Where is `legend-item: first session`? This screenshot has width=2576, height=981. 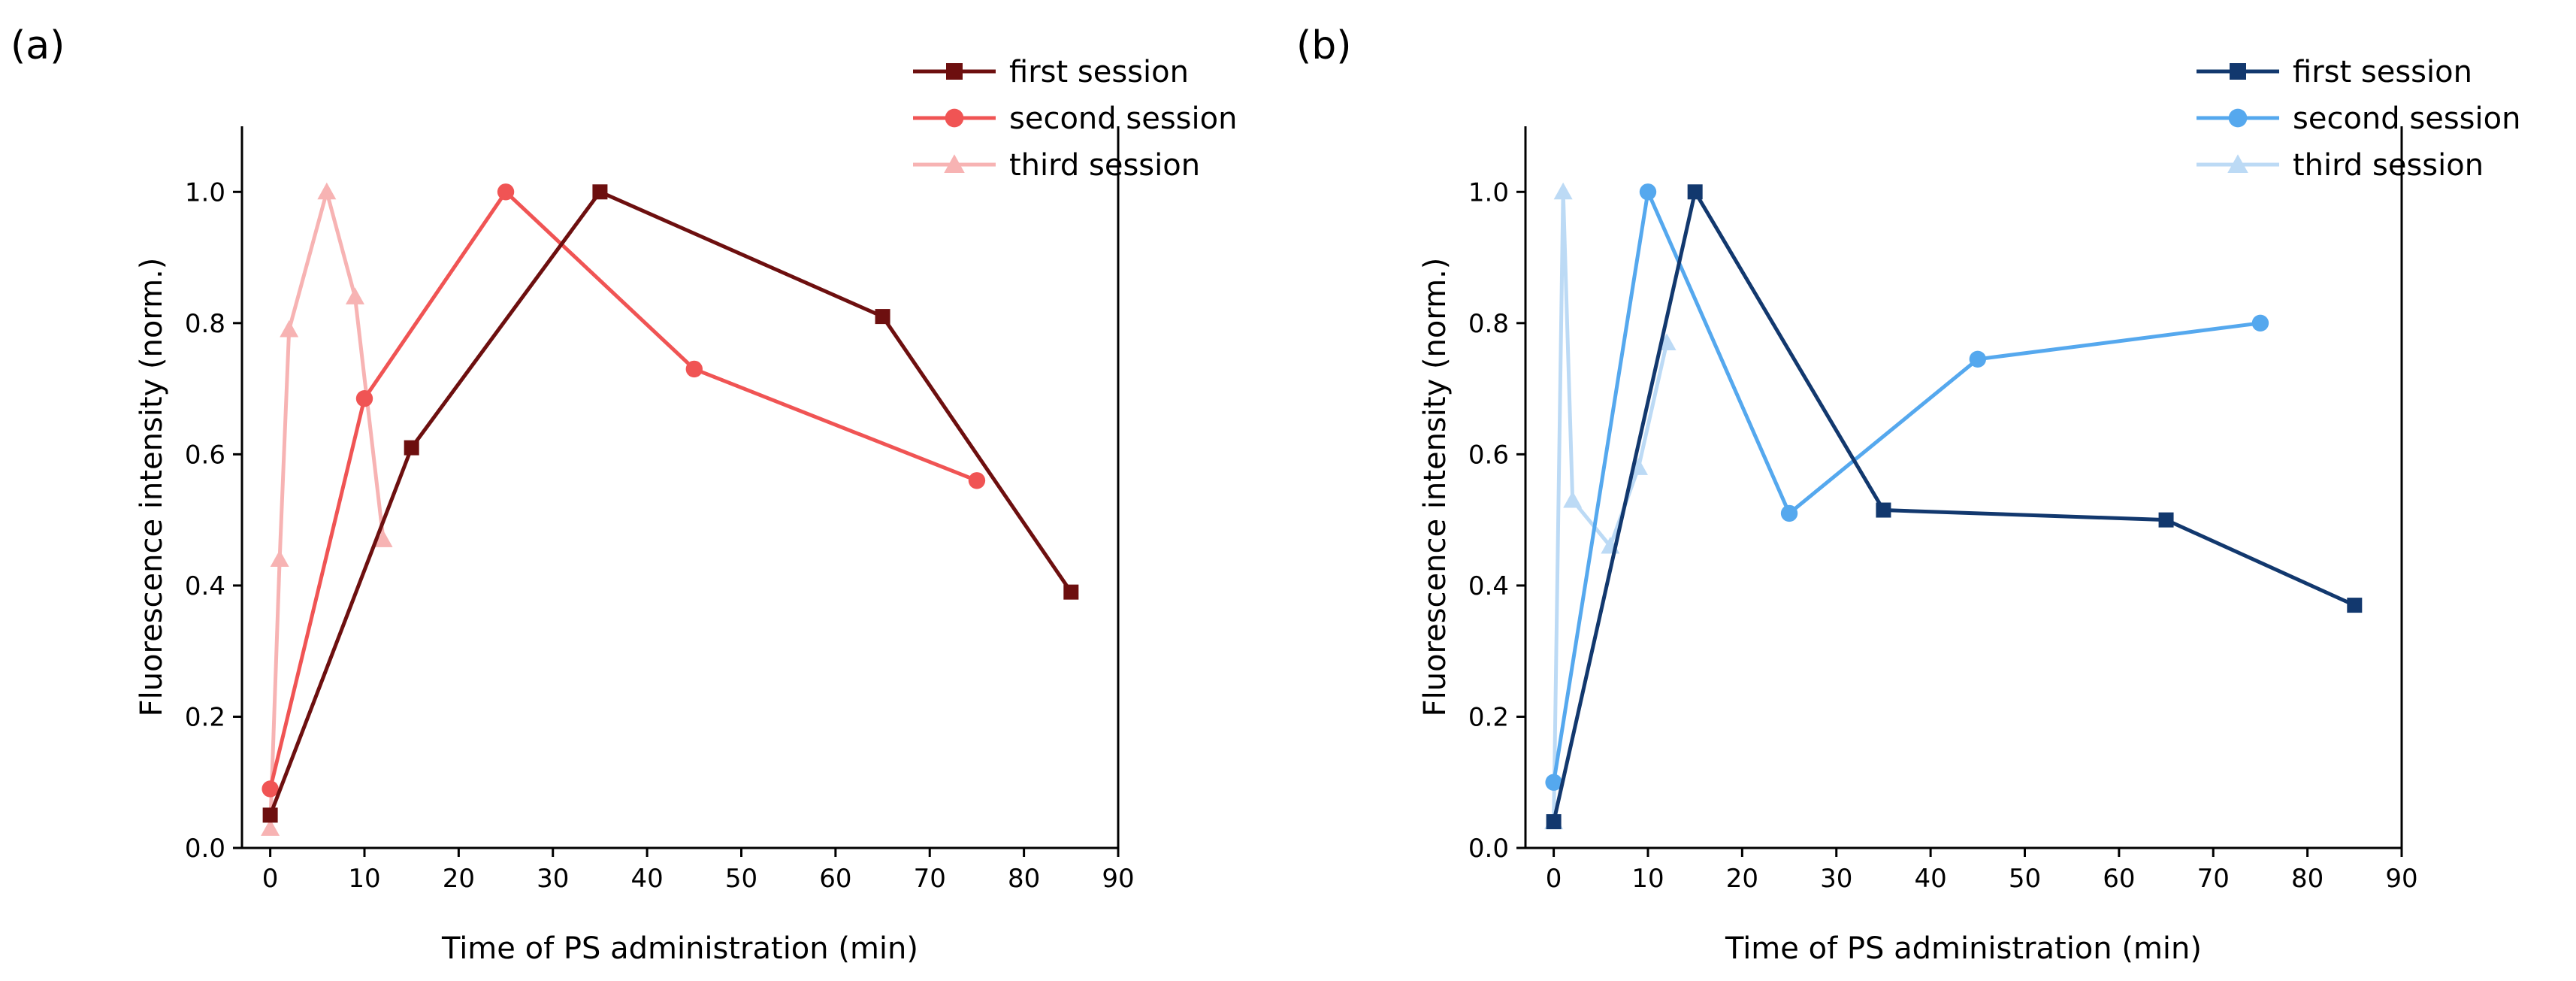
legend-item: first session is located at coordinates (1051, 72).